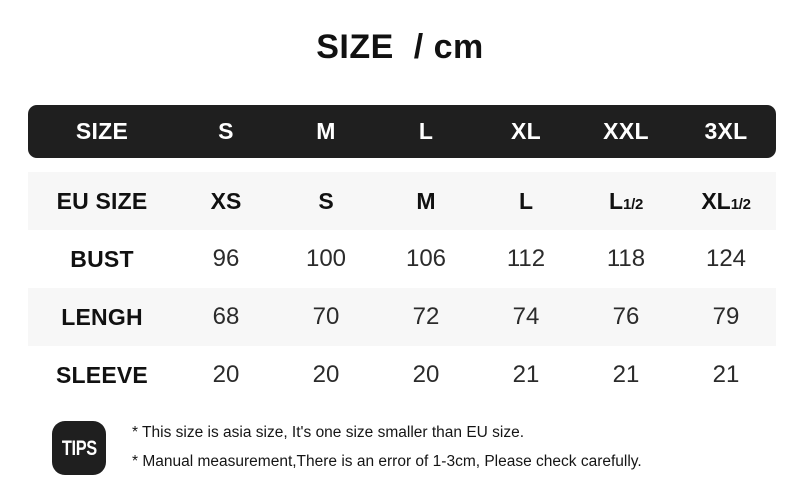  I want to click on table-row: SLEEVE 20 20 20 21 21 21, so click(402, 375).